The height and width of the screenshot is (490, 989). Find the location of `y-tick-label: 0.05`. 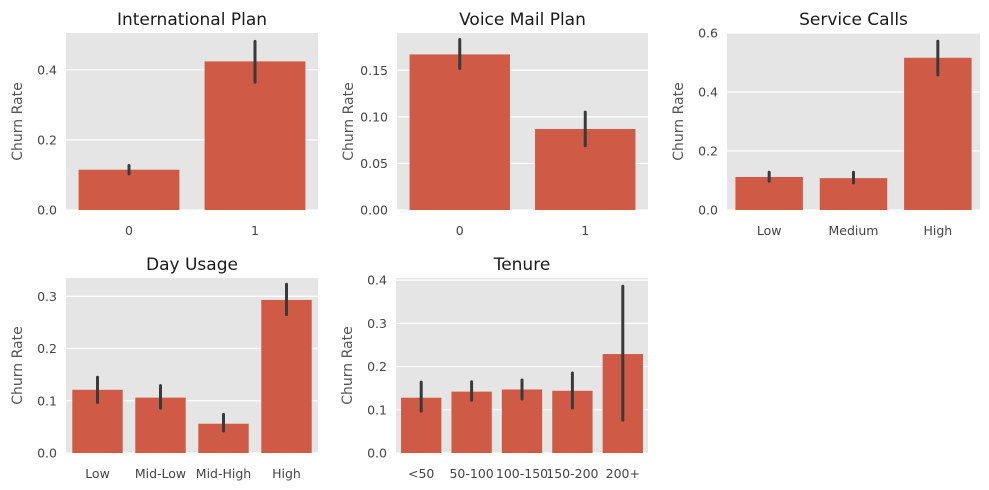

y-tick-label: 0.05 is located at coordinates (374, 163).